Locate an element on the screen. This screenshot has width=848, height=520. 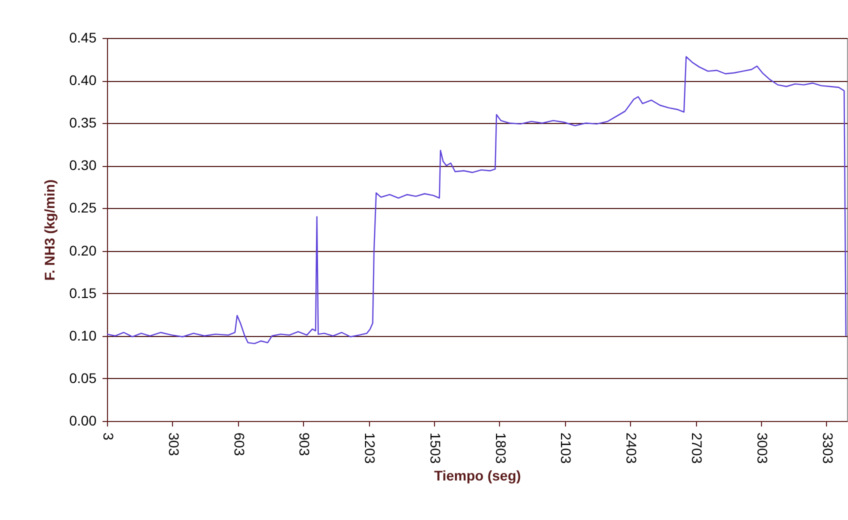
y-axis-title: F. NH3 (kg/min) is located at coordinates (49, 230).